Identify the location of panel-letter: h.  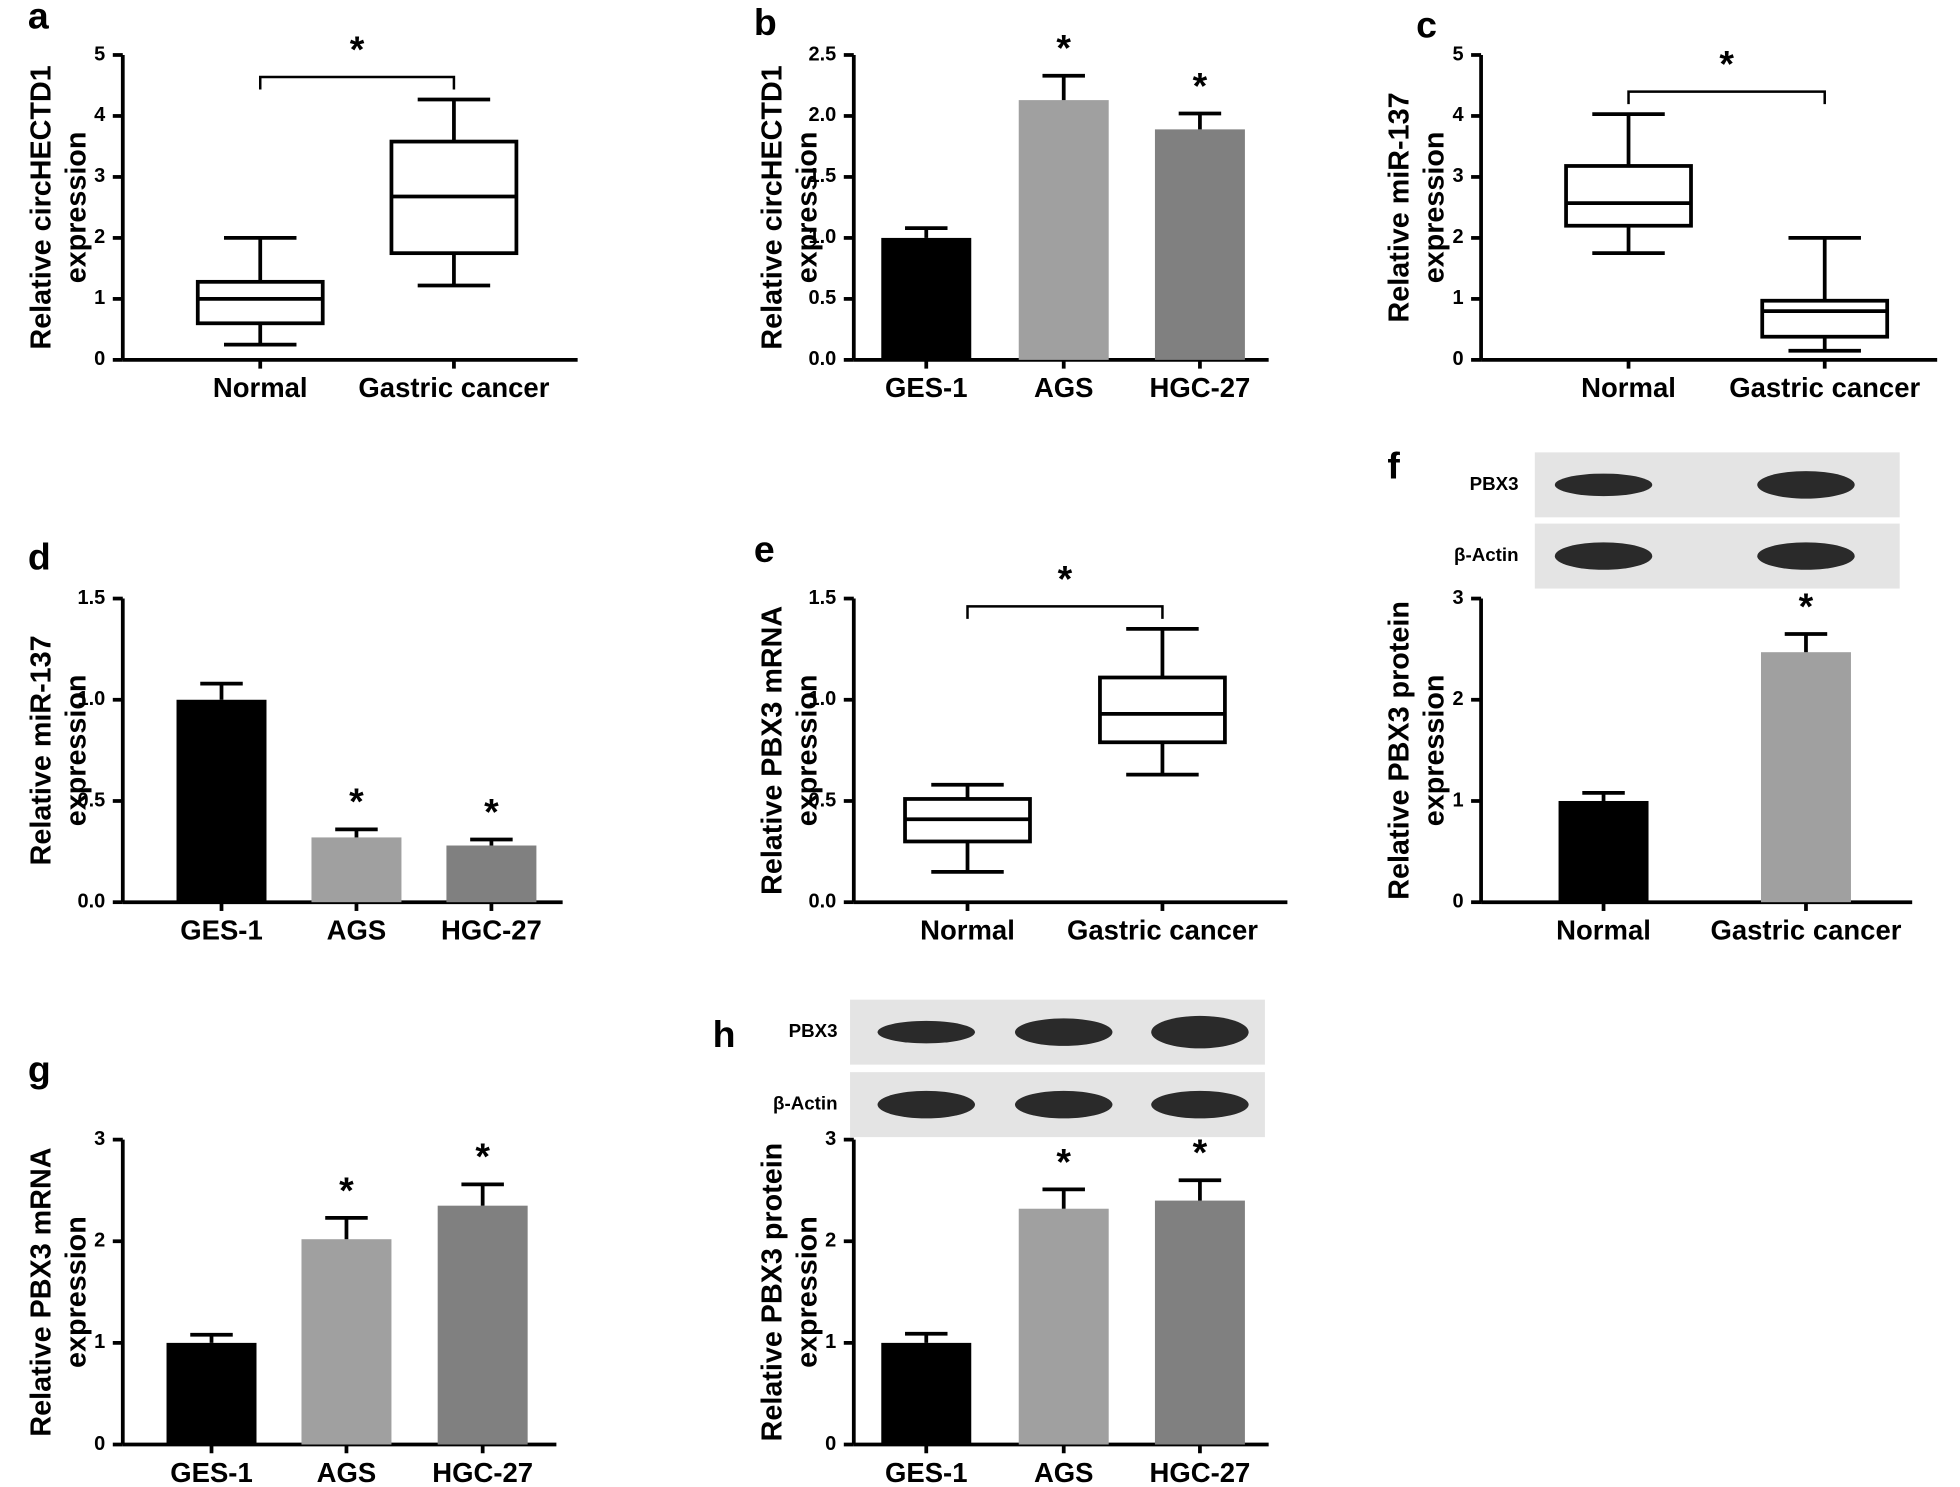
(724, 1034).